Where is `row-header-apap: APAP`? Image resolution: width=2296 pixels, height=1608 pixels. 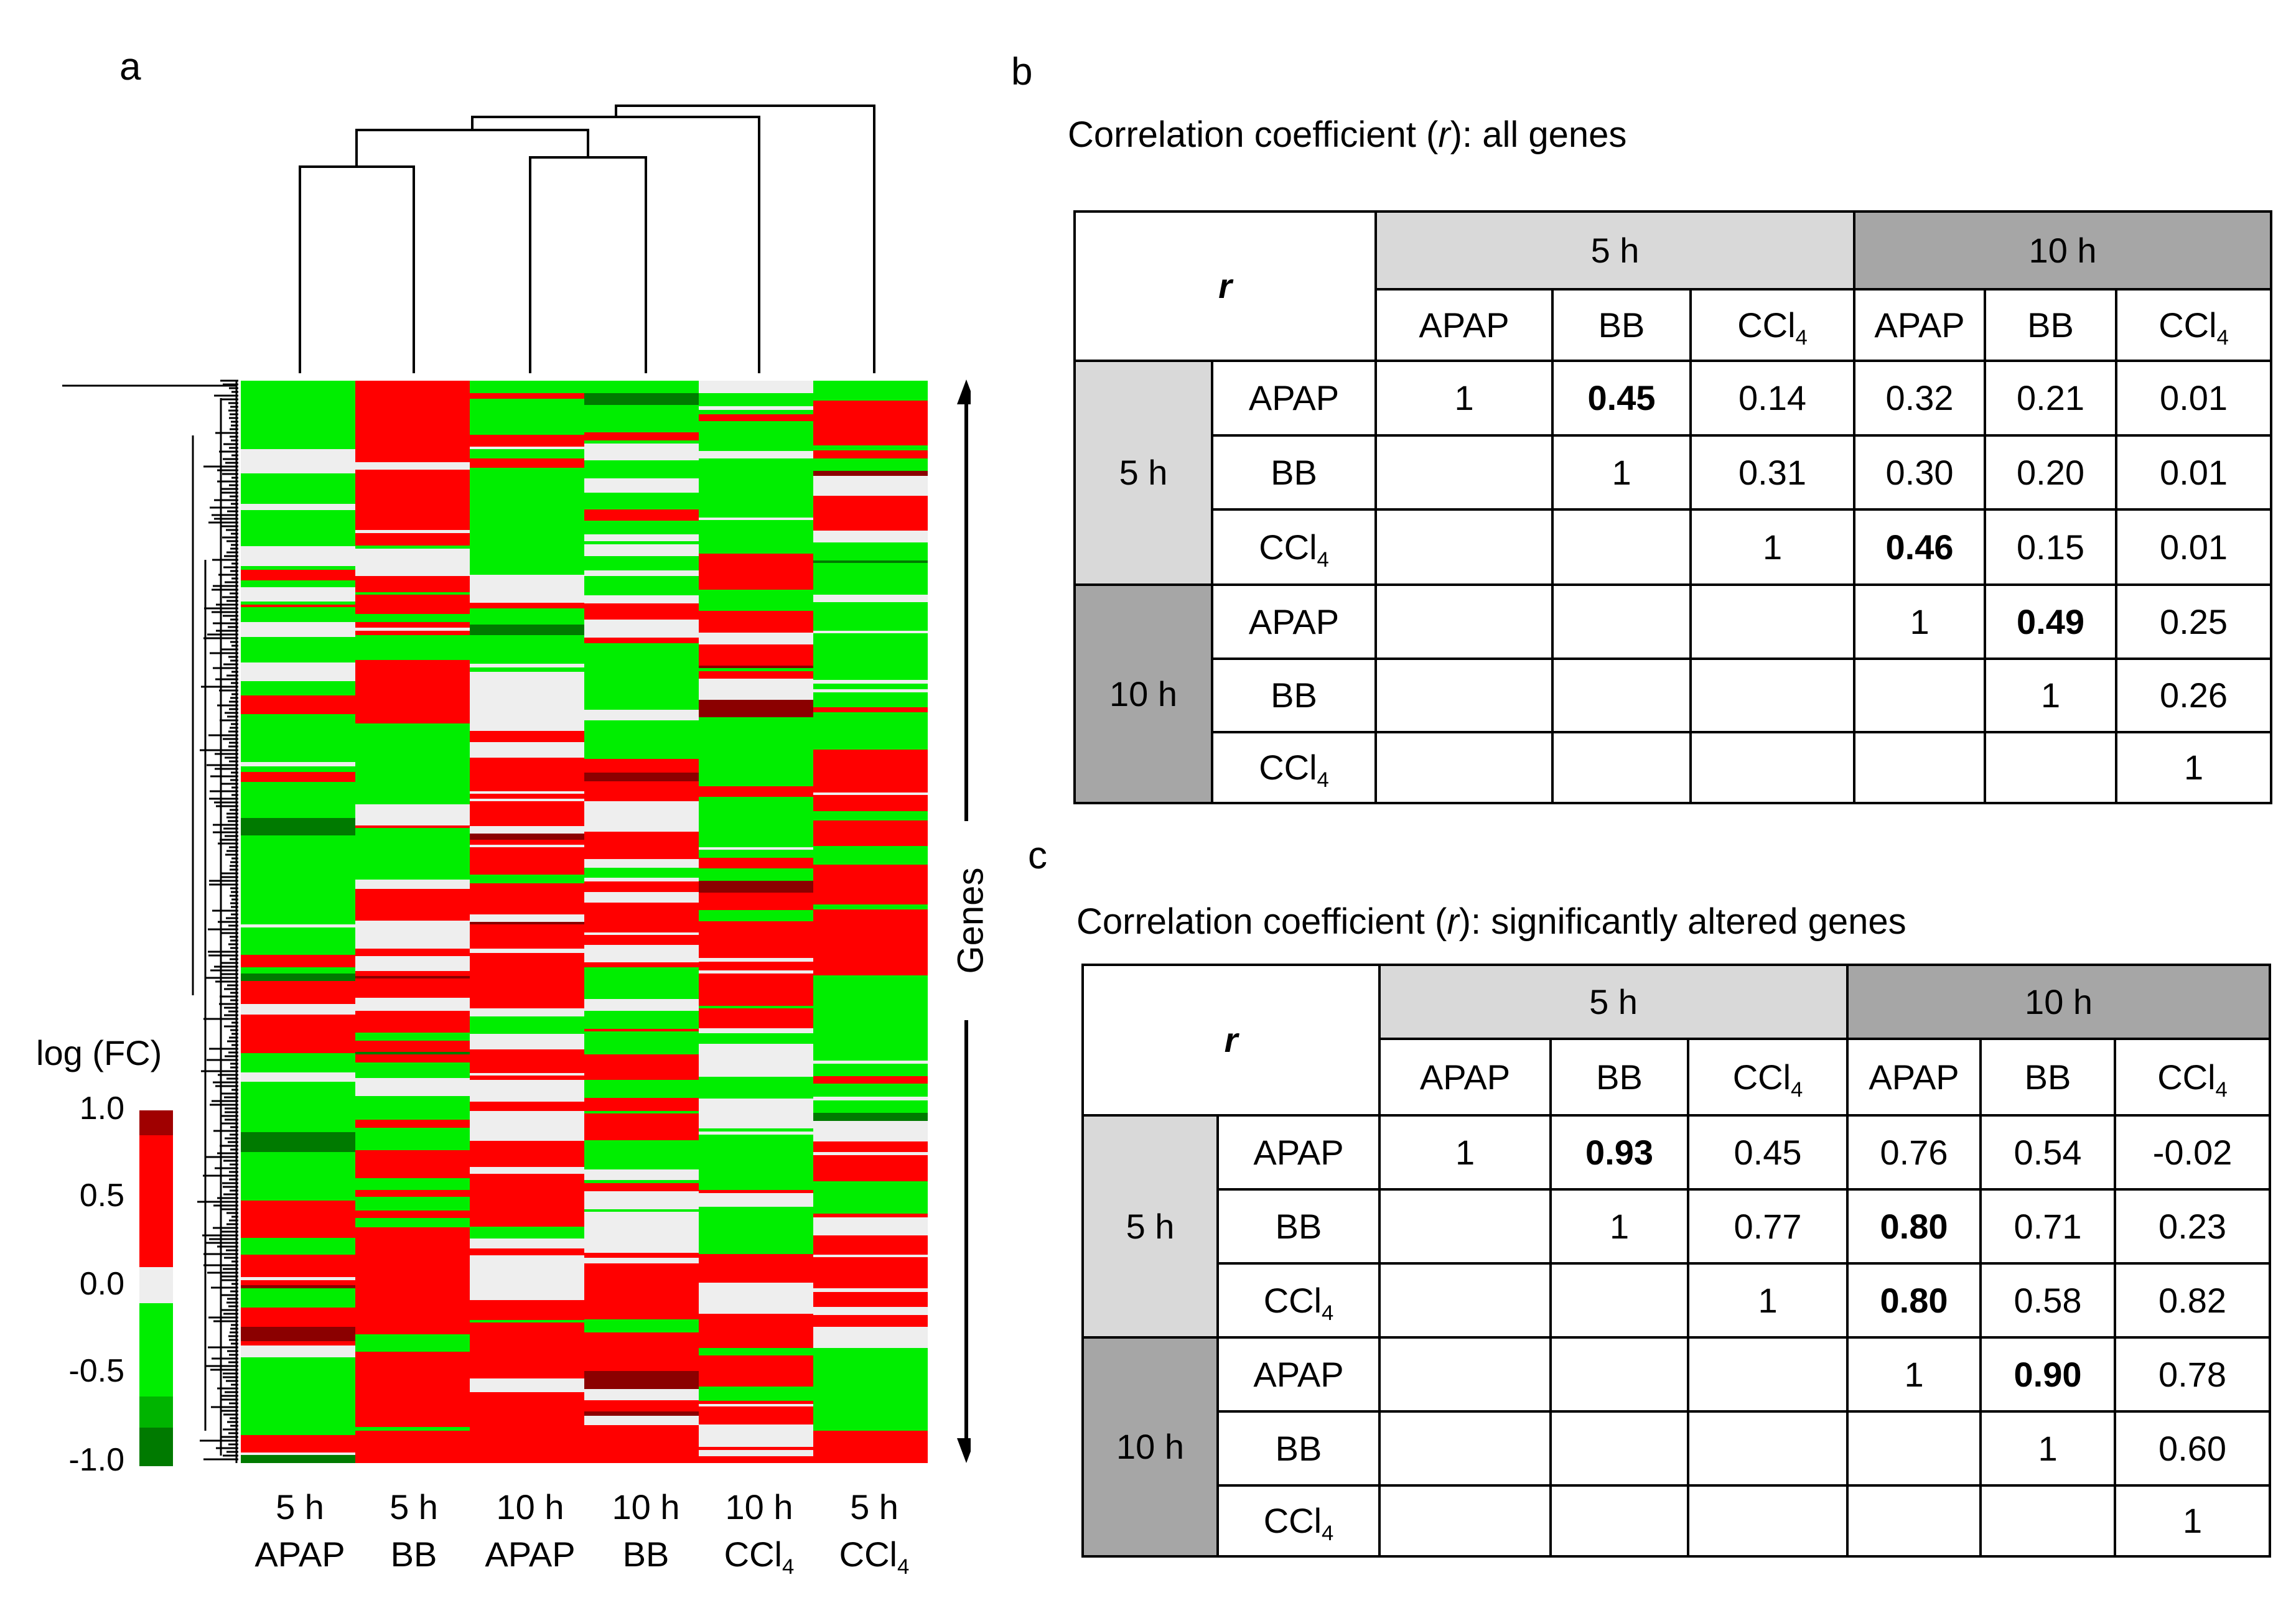 row-header-apap: APAP is located at coordinates (1298, 1374).